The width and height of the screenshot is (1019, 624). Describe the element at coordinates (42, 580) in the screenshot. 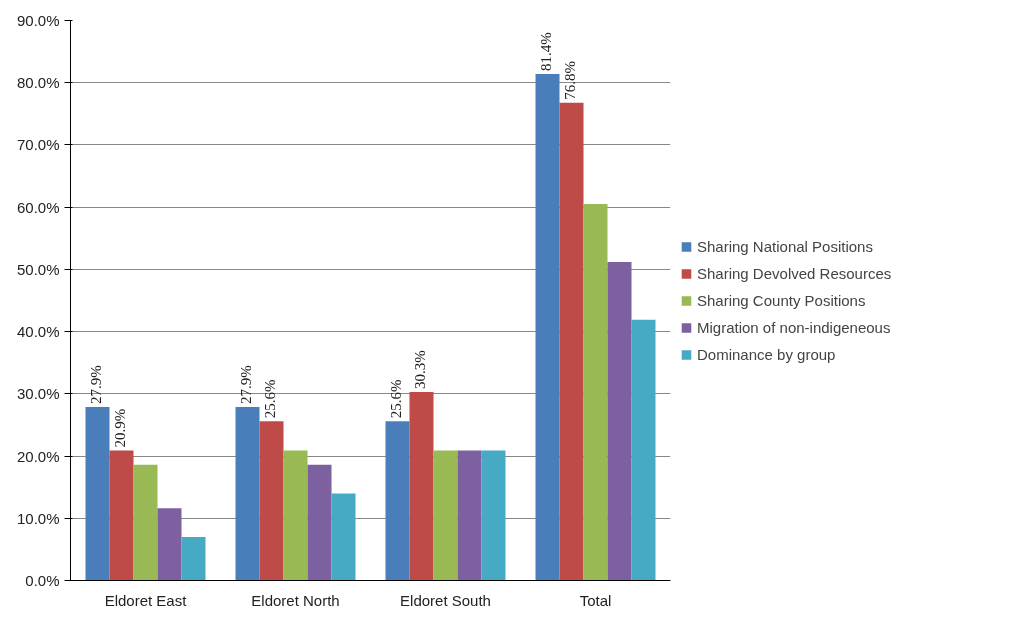

I see `y-tick-label: 0.0%` at that location.